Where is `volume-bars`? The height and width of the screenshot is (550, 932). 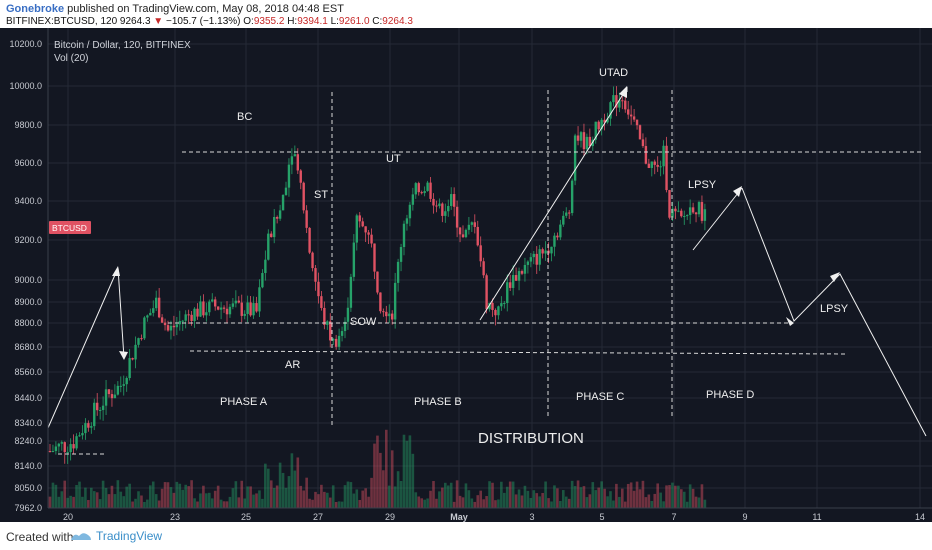
volume-bars is located at coordinates (377, 468).